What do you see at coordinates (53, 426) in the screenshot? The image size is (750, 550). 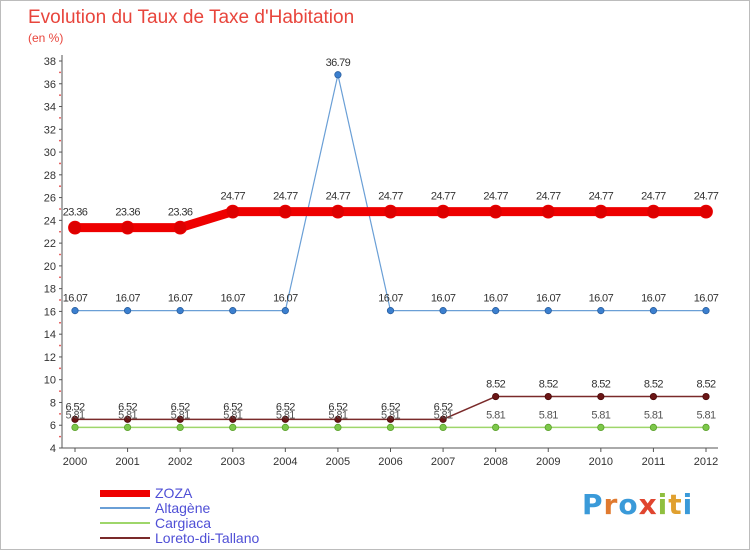 I see `y-tick-label: 6` at bounding box center [53, 426].